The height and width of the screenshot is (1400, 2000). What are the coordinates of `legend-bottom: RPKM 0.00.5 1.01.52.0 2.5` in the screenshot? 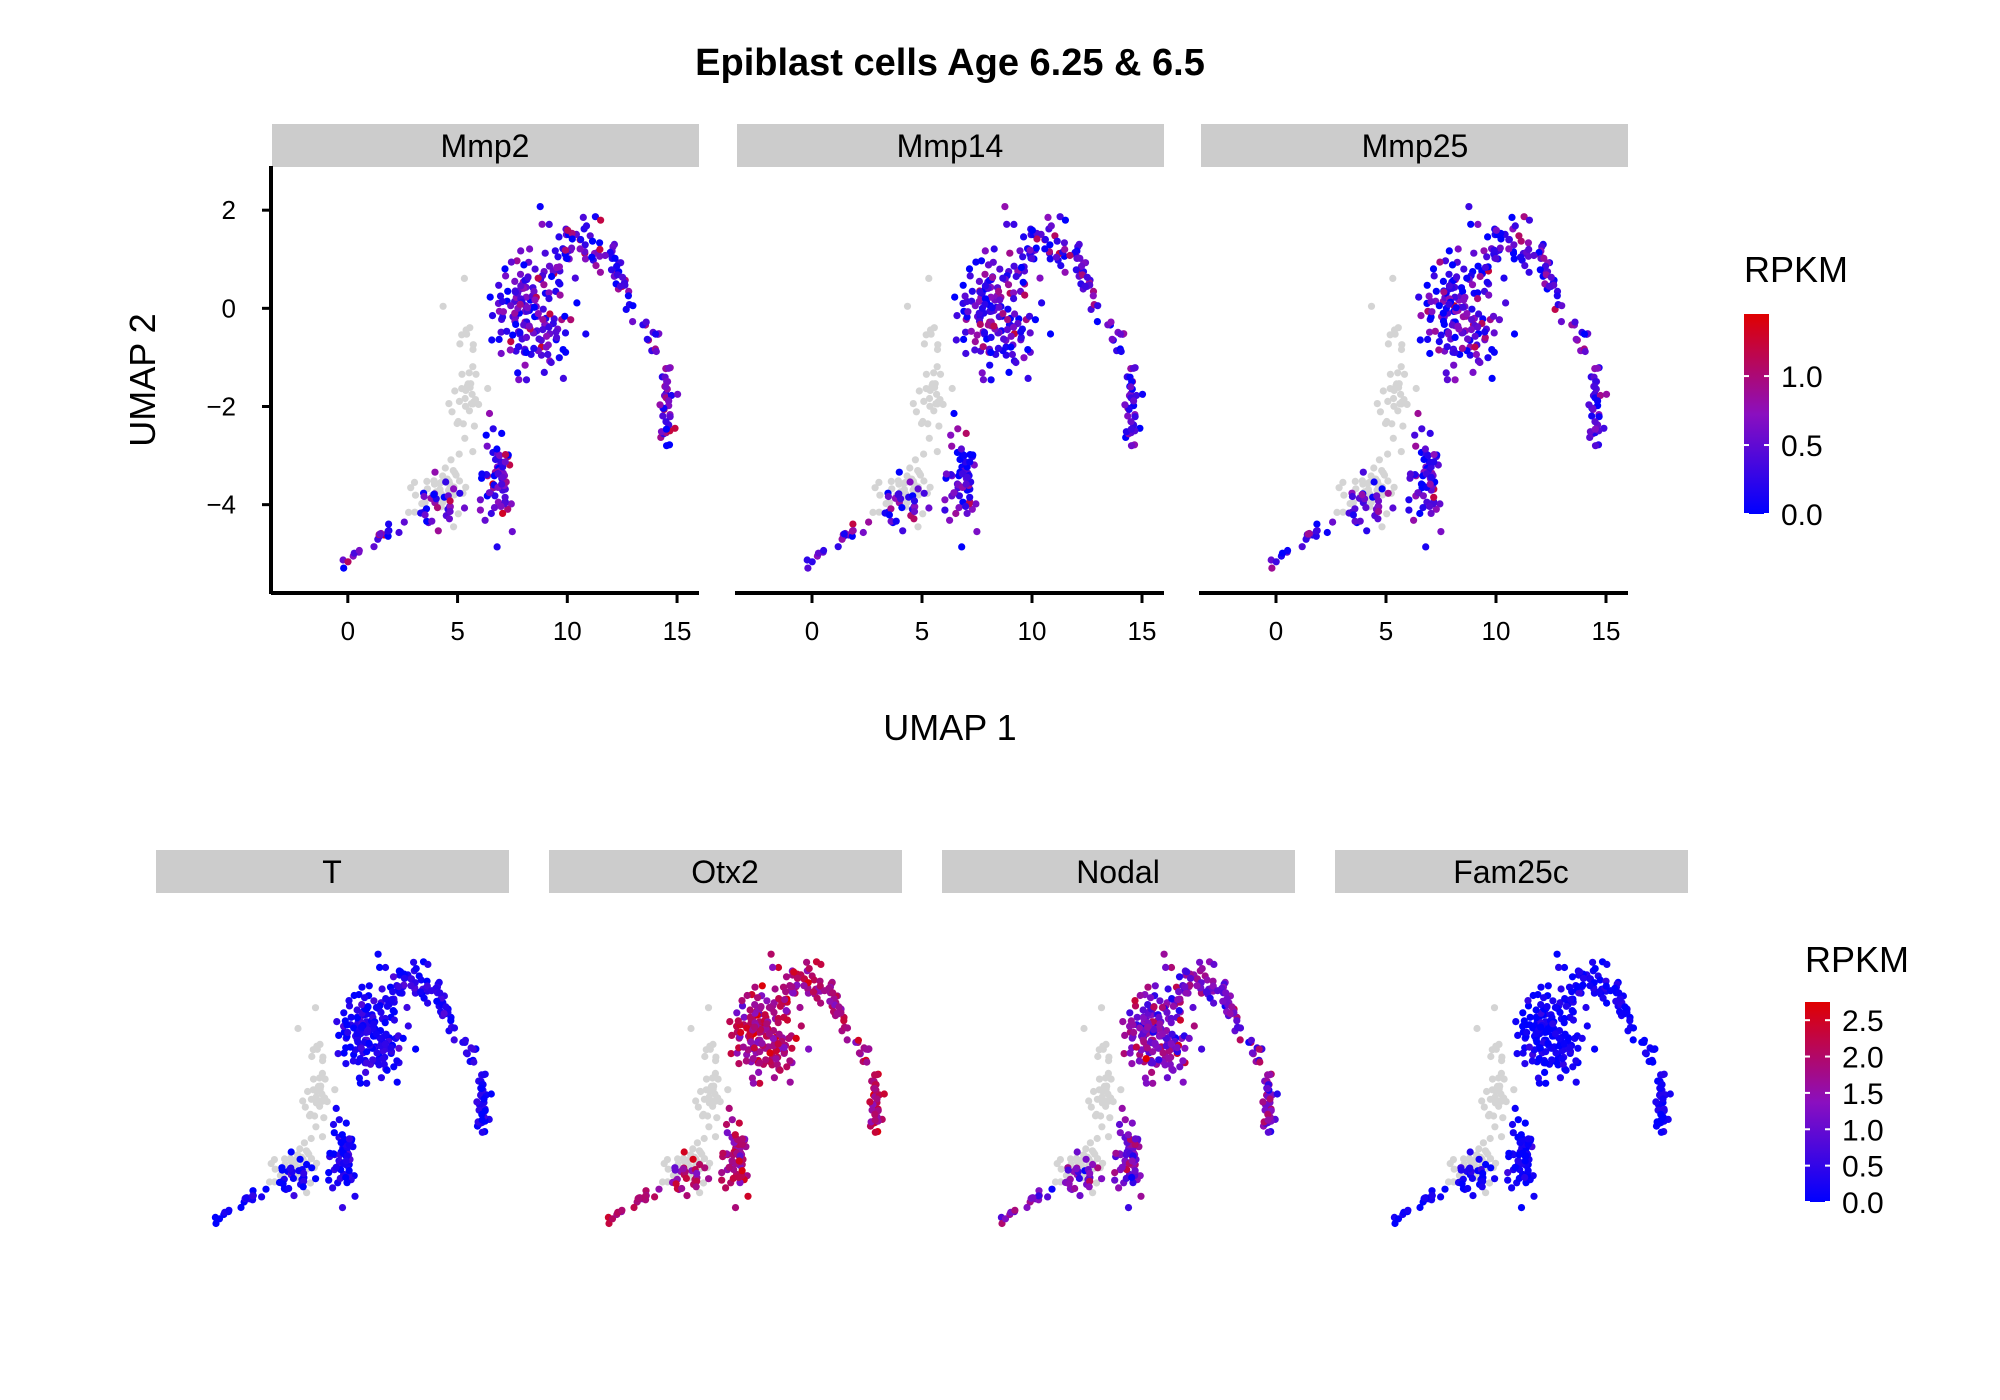 It's located at (1857, 1079).